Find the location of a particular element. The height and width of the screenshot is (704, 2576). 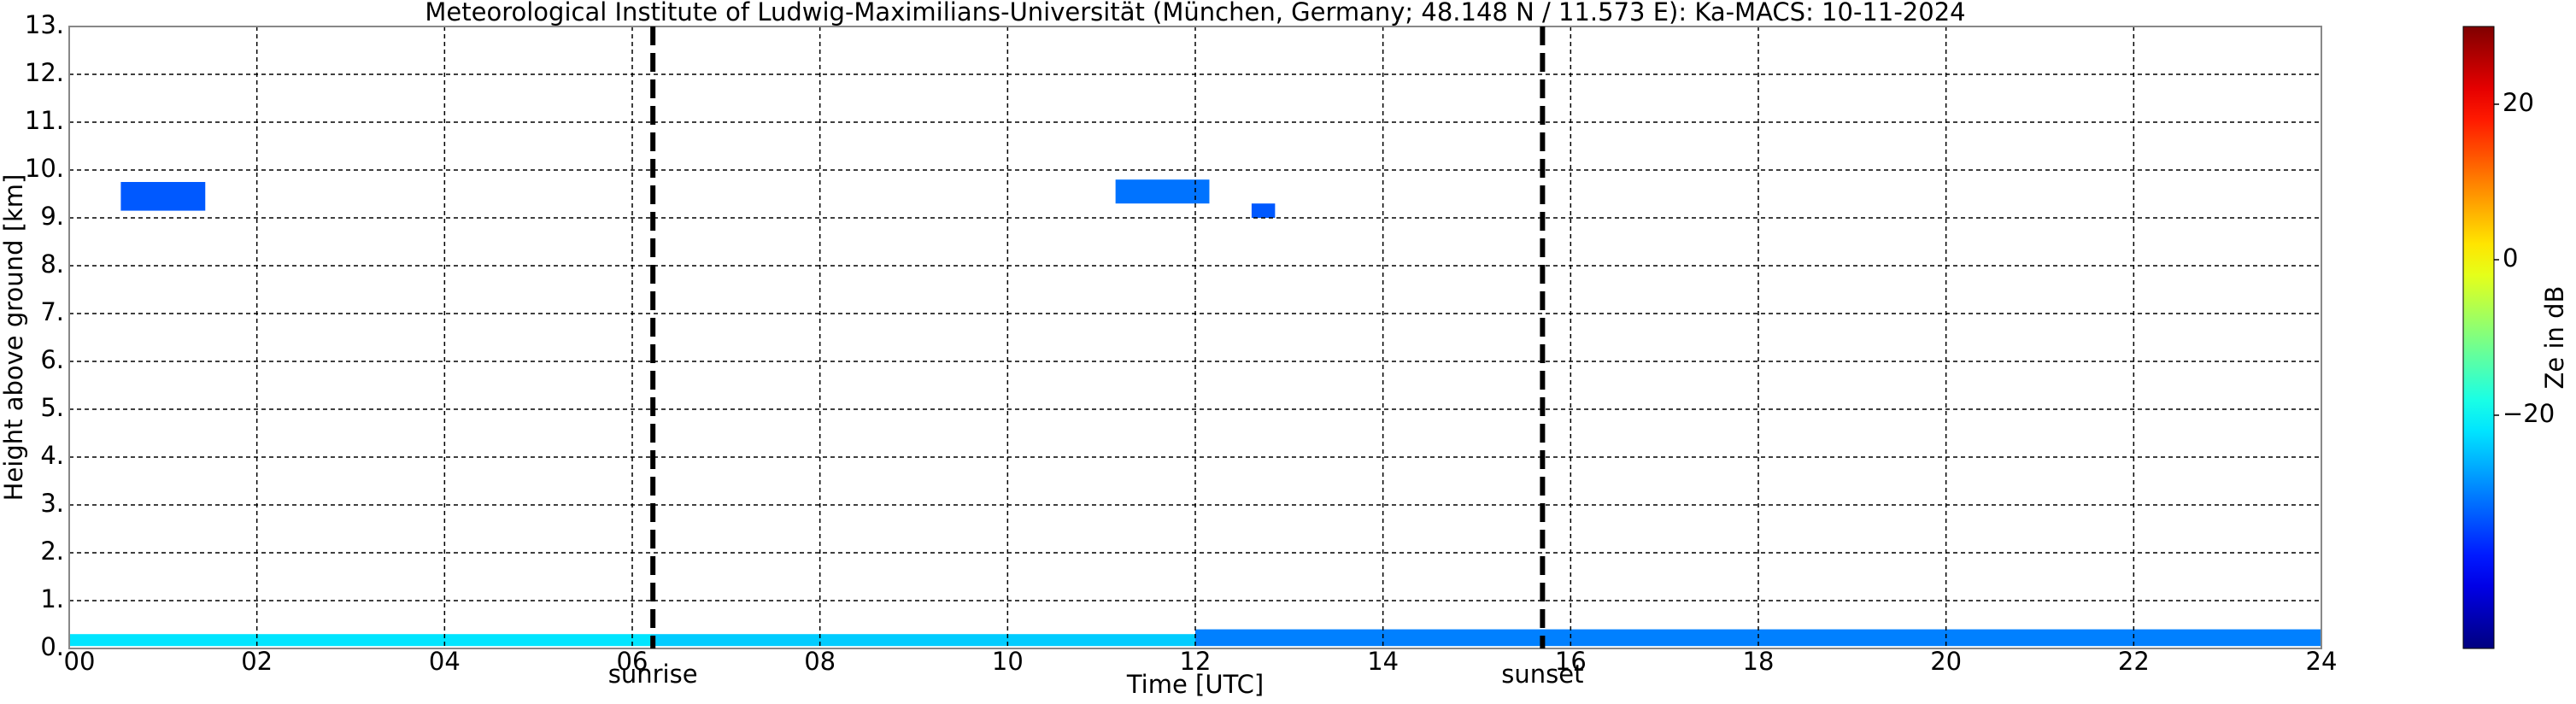

y-tick-label: 12. is located at coordinates (44, 72).